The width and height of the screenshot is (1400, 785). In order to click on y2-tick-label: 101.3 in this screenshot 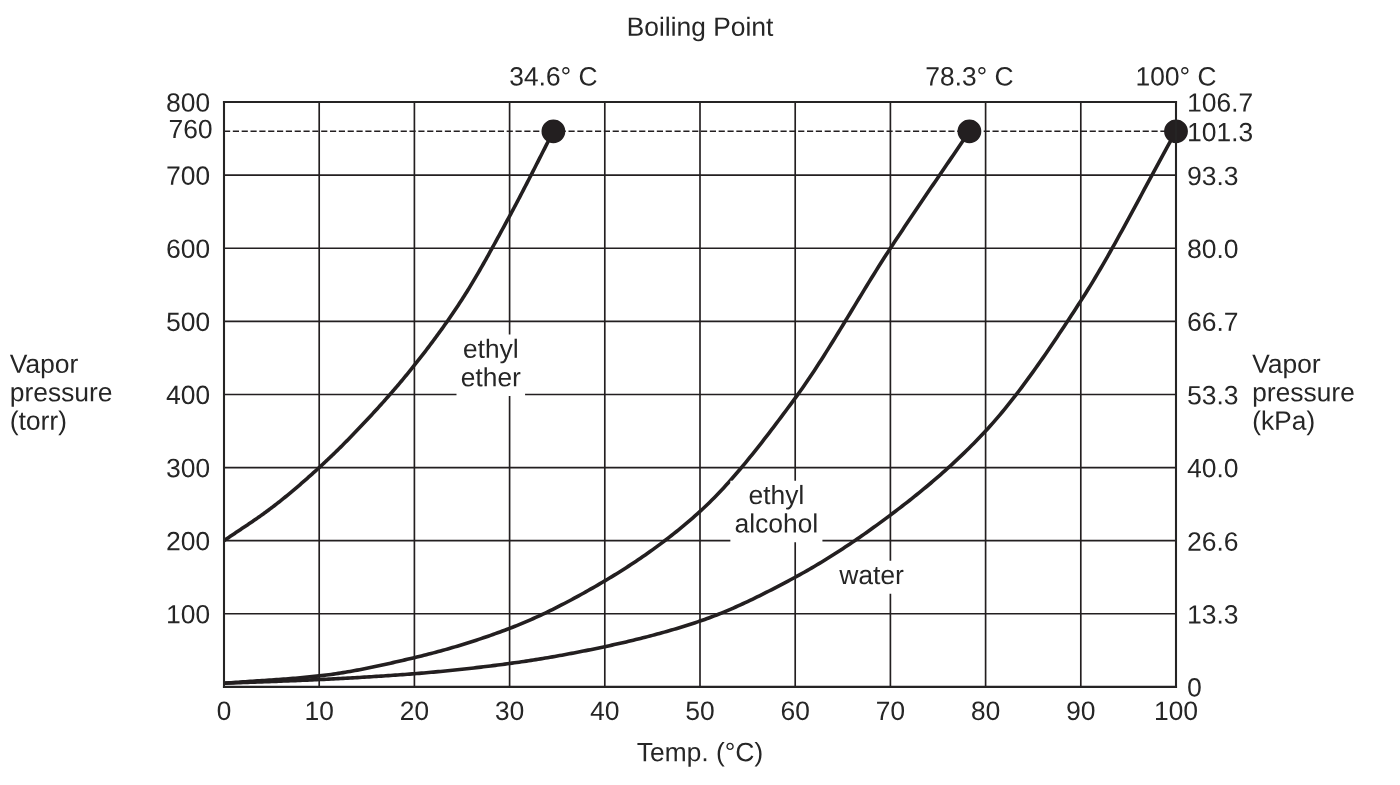, I will do `click(1220, 132)`.